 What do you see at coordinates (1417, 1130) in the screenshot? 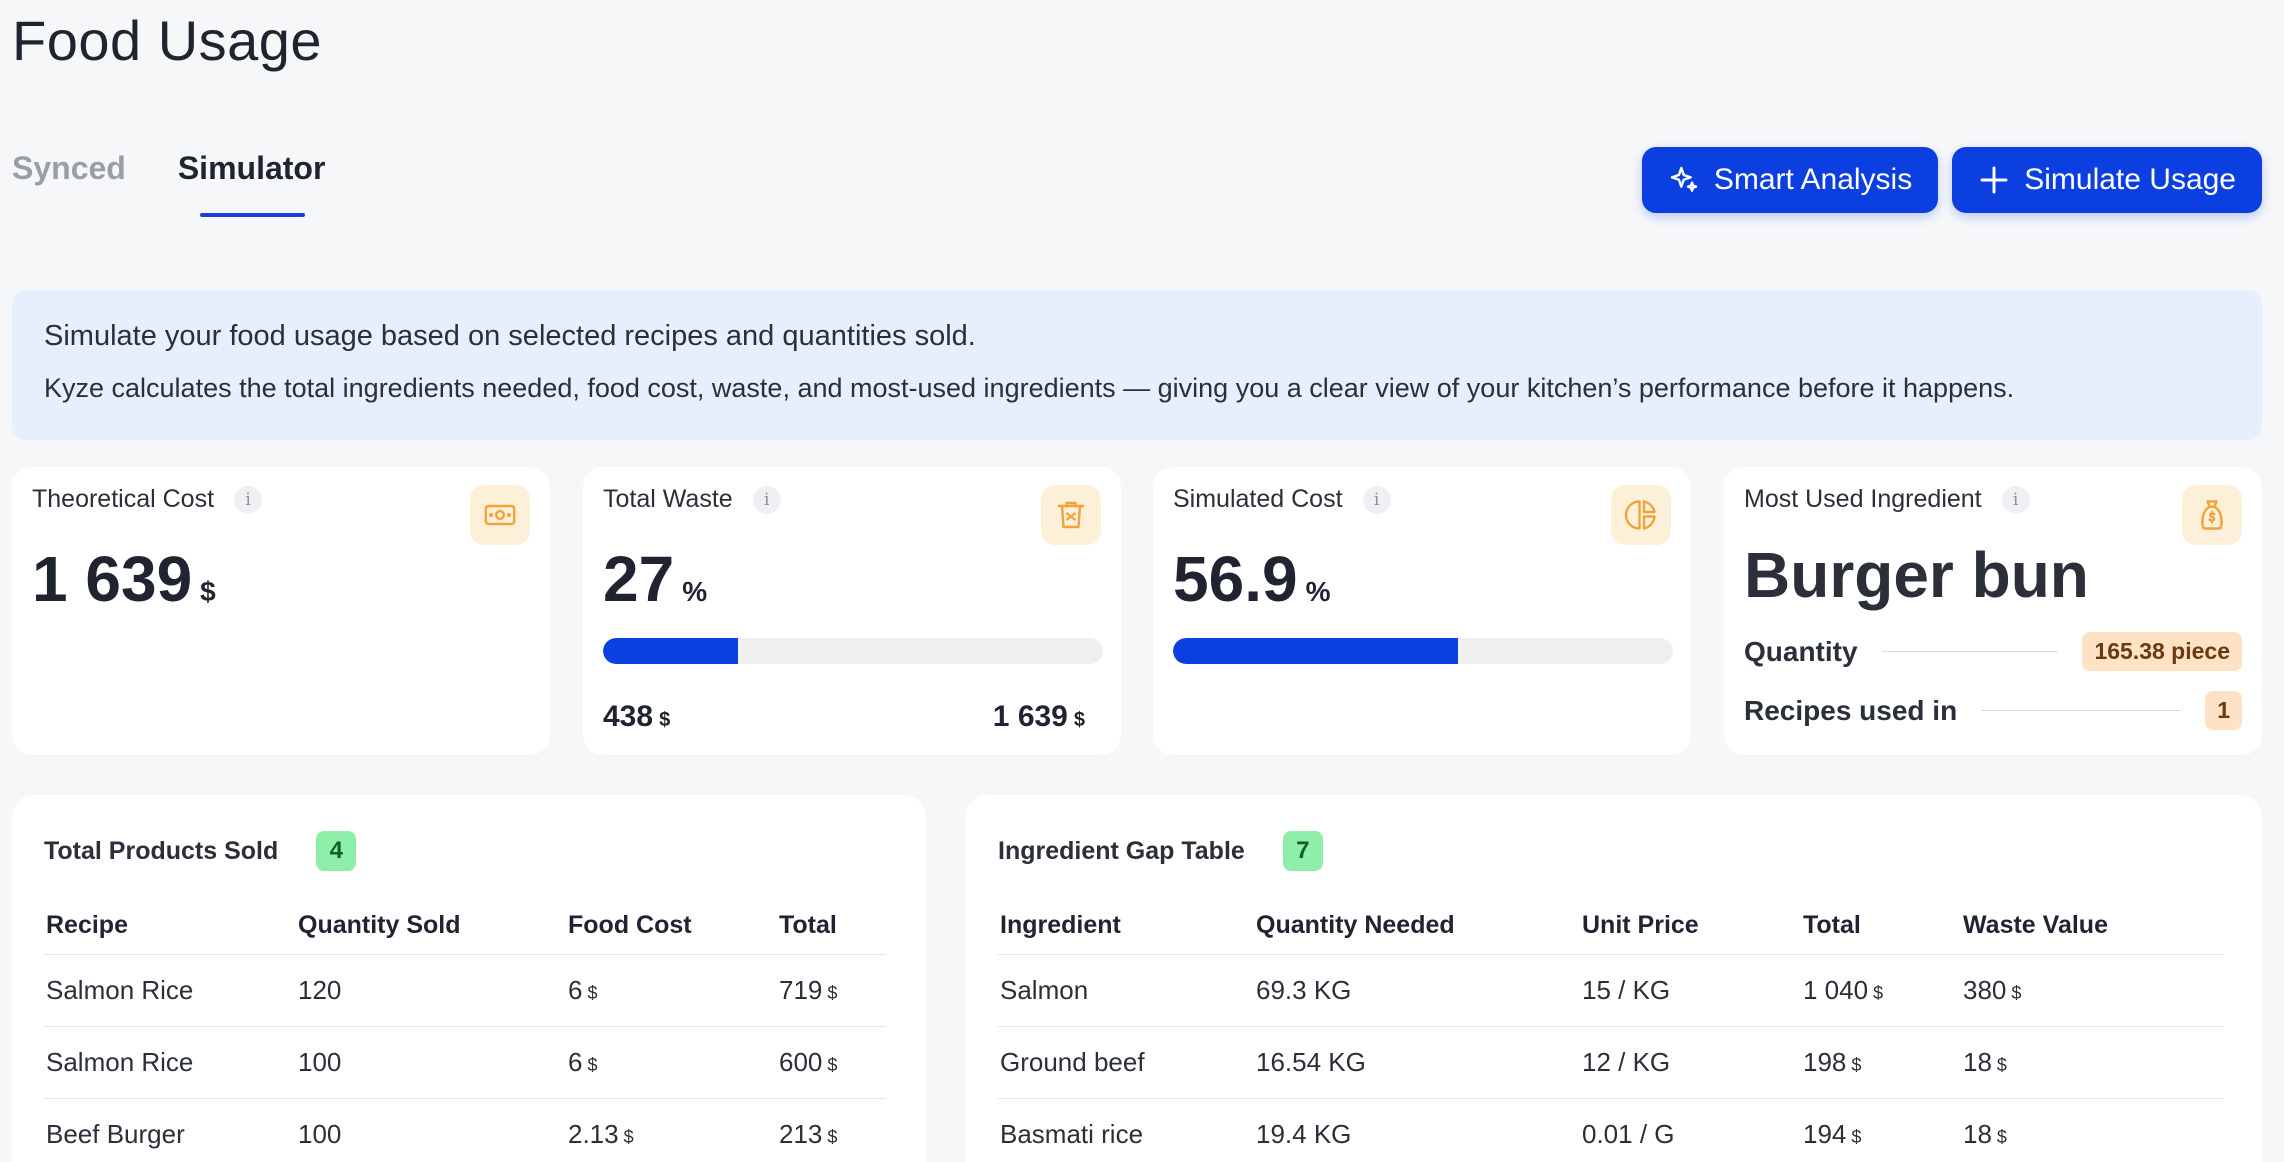
I see `cell-quantity-needed: 19.4 KG` at bounding box center [1417, 1130].